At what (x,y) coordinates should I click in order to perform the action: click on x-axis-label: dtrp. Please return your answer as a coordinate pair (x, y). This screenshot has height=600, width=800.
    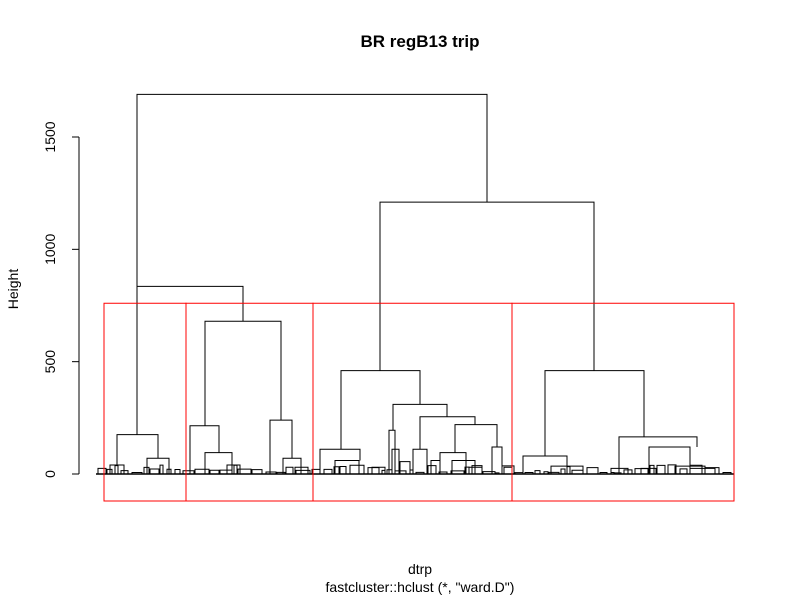
    Looking at the image, I should click on (420, 569).